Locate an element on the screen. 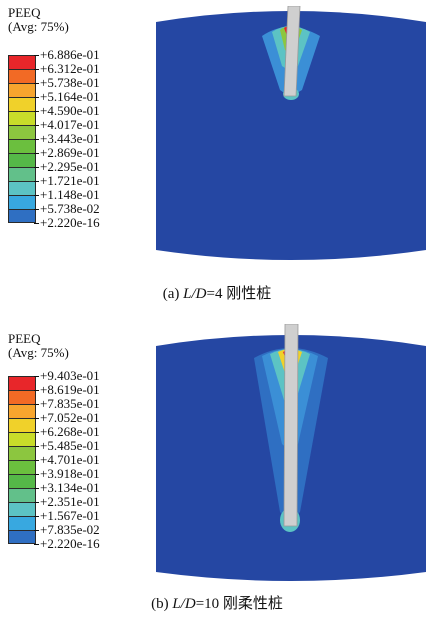  caption-prefix: (b) is located at coordinates (162, 604).